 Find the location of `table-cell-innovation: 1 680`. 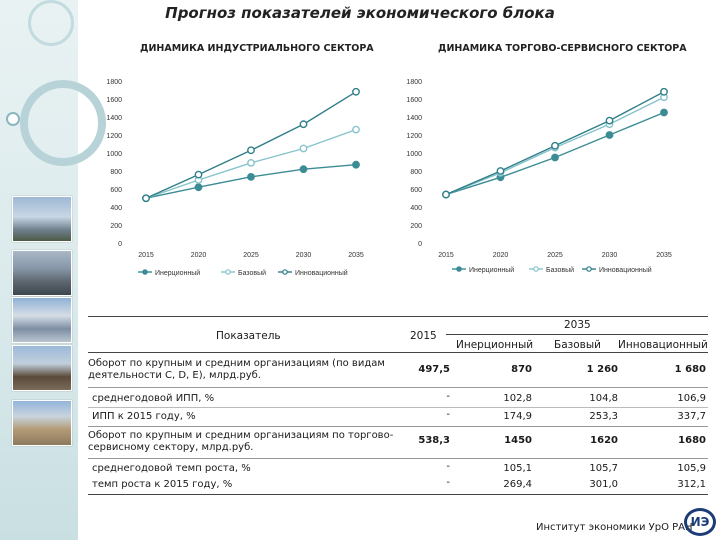

table-cell-innovation: 1 680 is located at coordinates (690, 369).